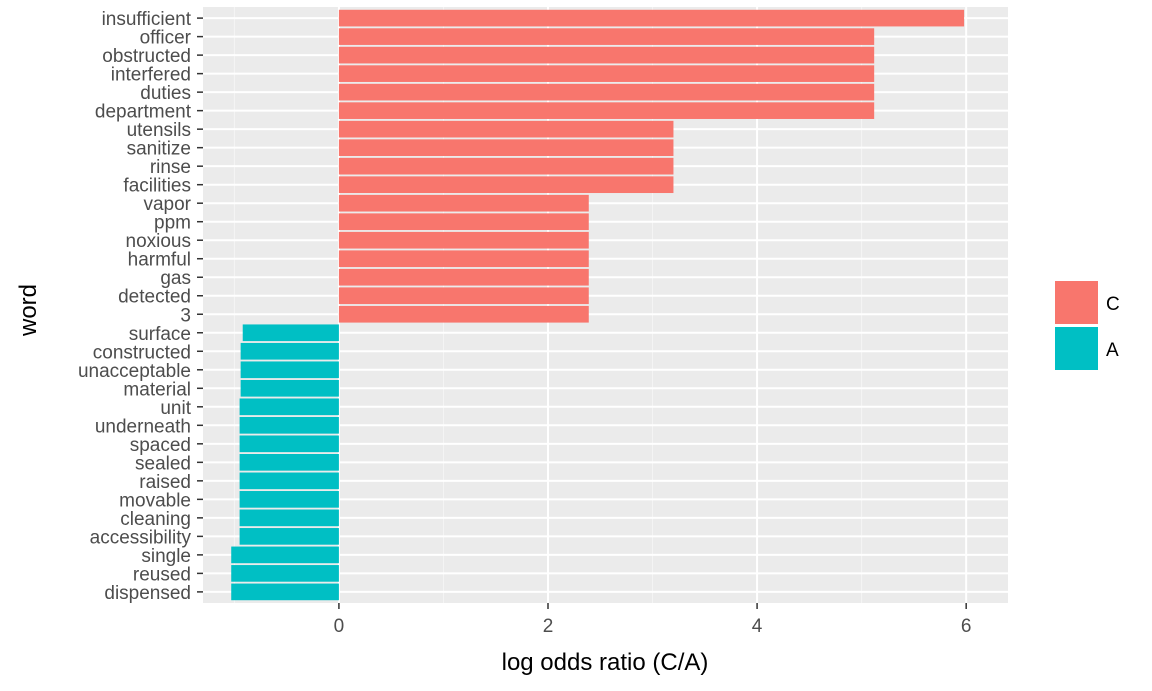  What do you see at coordinates (141, 537) in the screenshot?
I see `y-tick-label: accessibility` at bounding box center [141, 537].